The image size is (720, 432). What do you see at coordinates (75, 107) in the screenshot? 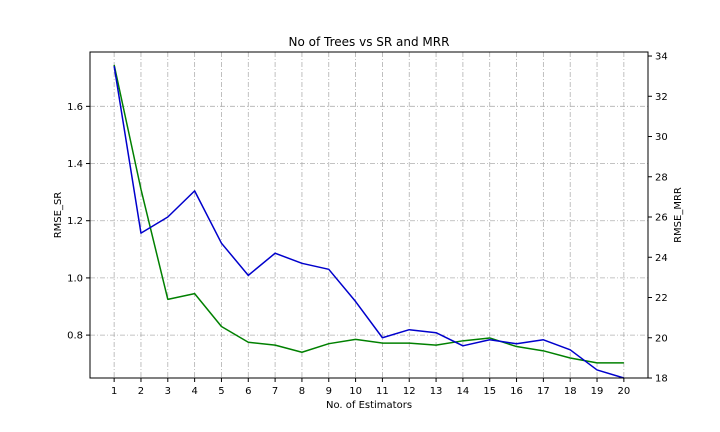
I see `left-tick-label: 1.6` at bounding box center [75, 107].